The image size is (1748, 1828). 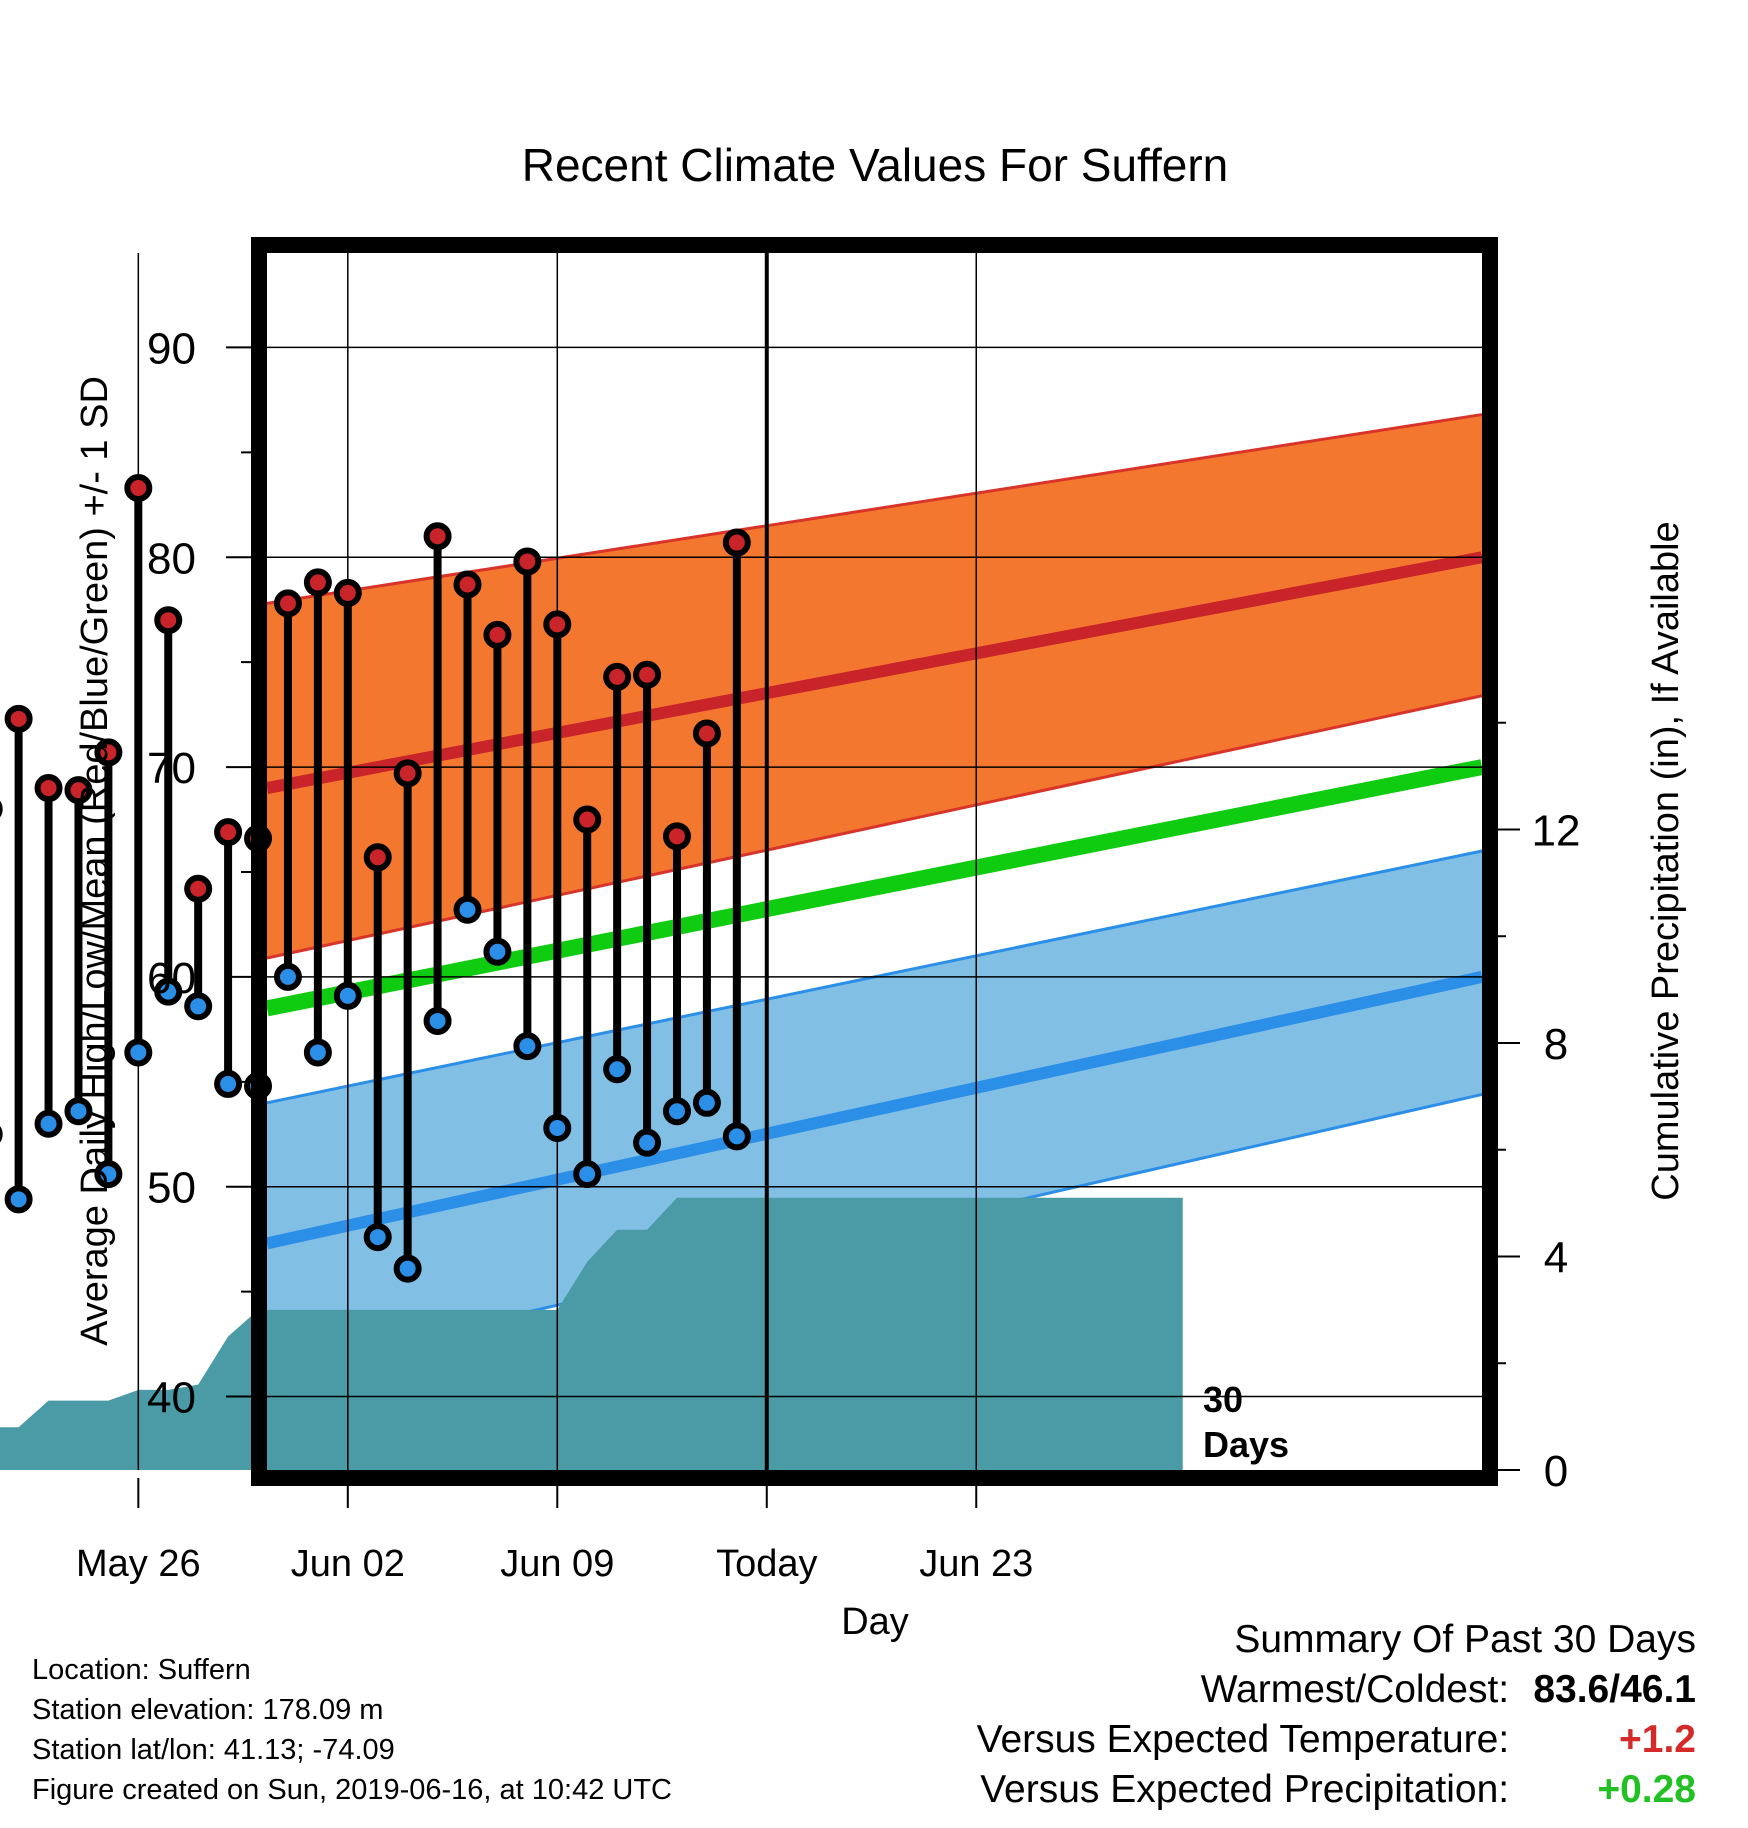 What do you see at coordinates (874, 888) in the screenshot?
I see `normal-mean-line` at bounding box center [874, 888].